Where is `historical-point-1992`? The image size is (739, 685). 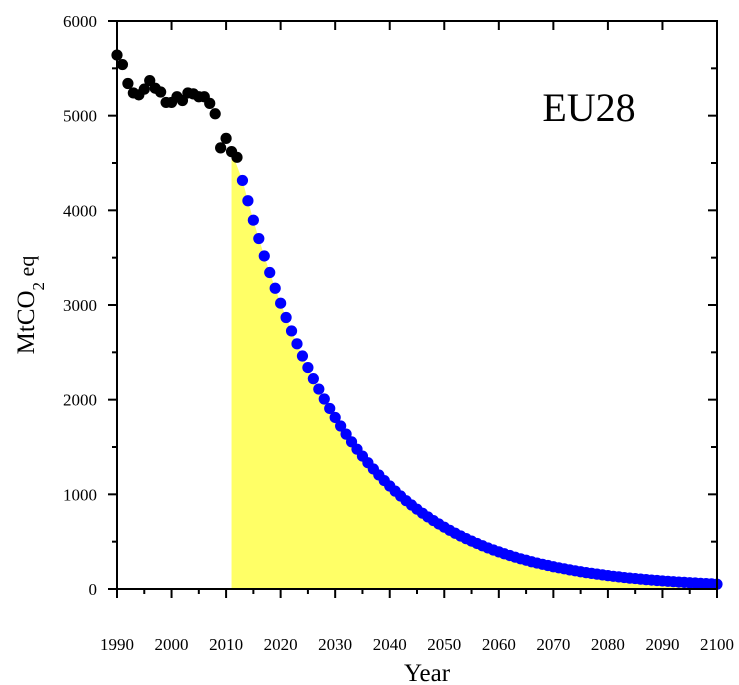 historical-point-1992 is located at coordinates (128, 83).